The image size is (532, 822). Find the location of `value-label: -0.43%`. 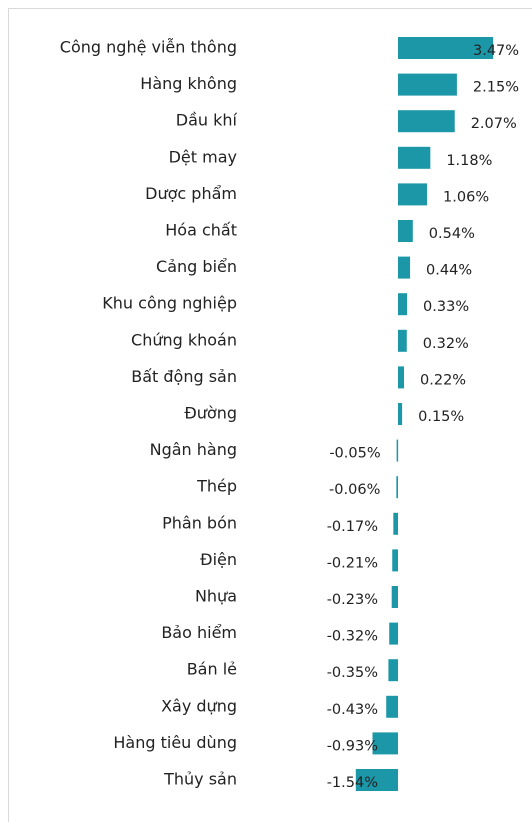

value-label: -0.43% is located at coordinates (352, 710).